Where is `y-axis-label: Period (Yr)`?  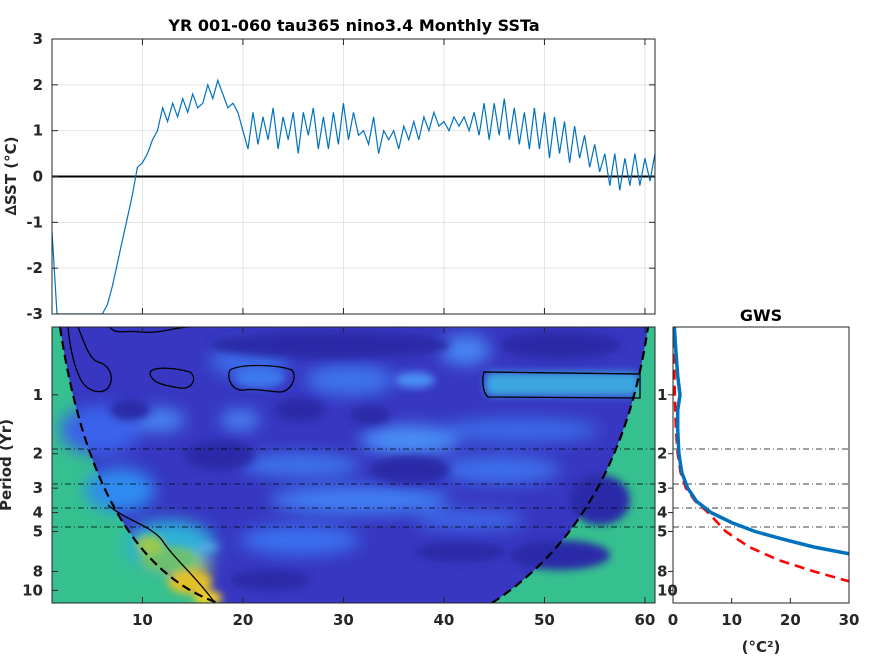
y-axis-label: Period (Yr) is located at coordinates (7, 465).